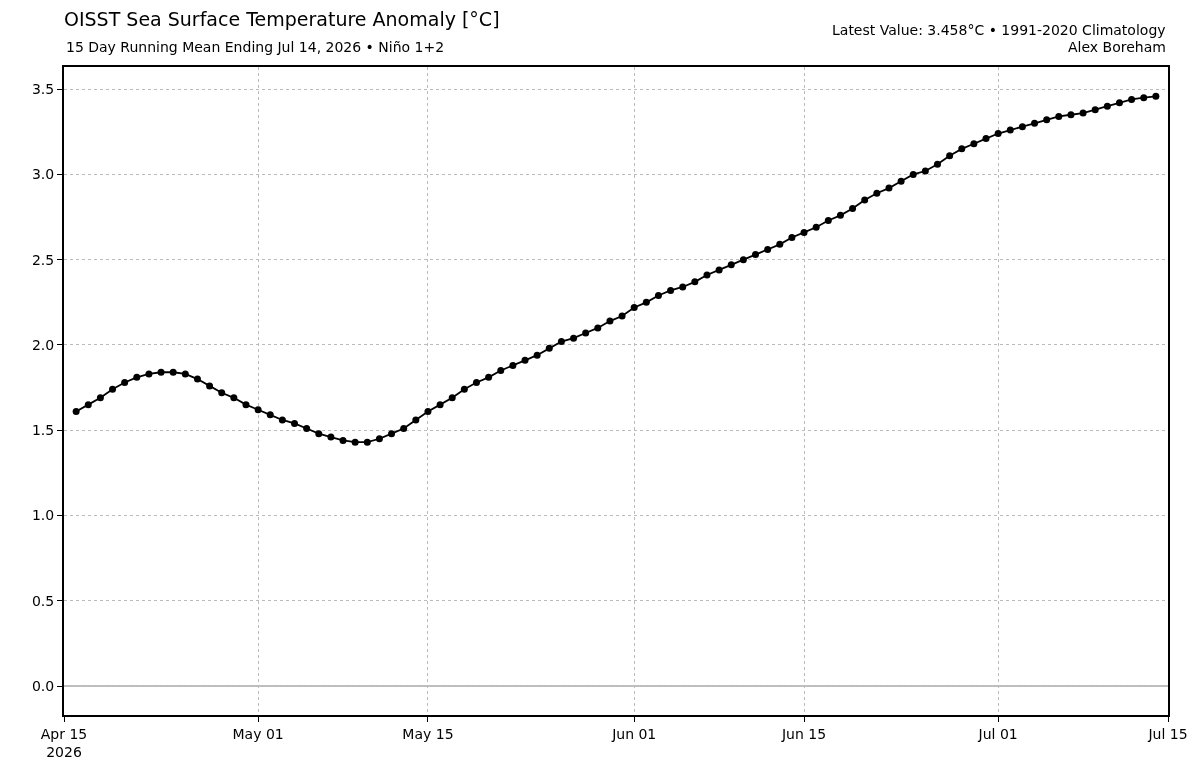 Image resolution: width=1200 pixels, height=772 pixels. Describe the element at coordinates (43, 430) in the screenshot. I see `y-tick-label: 1.5` at that location.